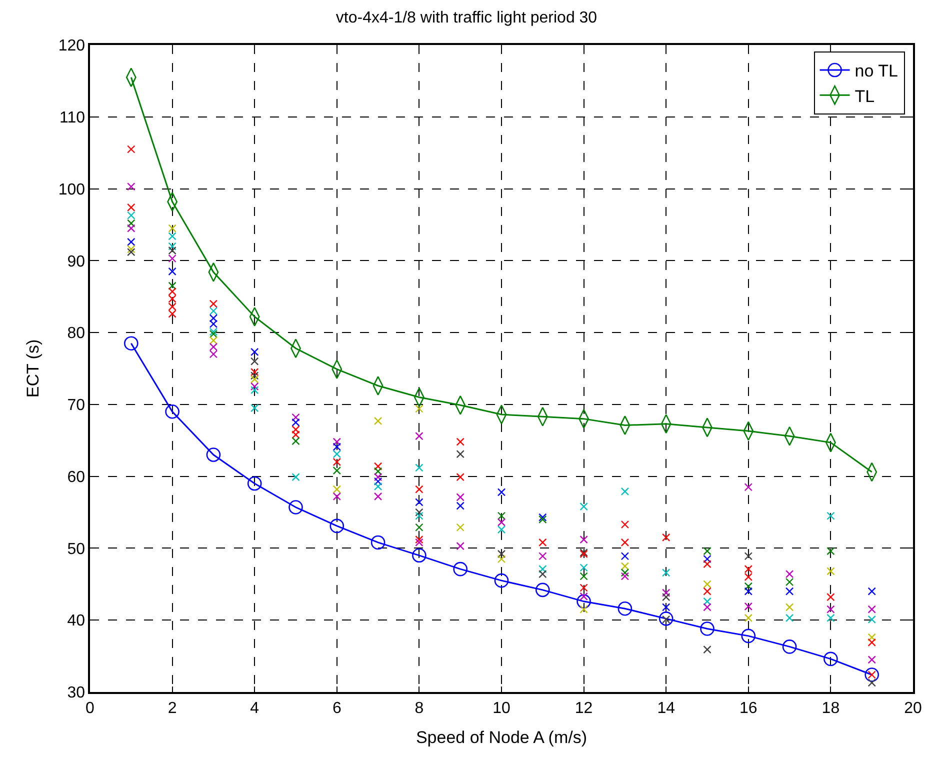  I want to click on chart-title: vto-4x4-1/8 with traffic light period 30, so click(467, 18).